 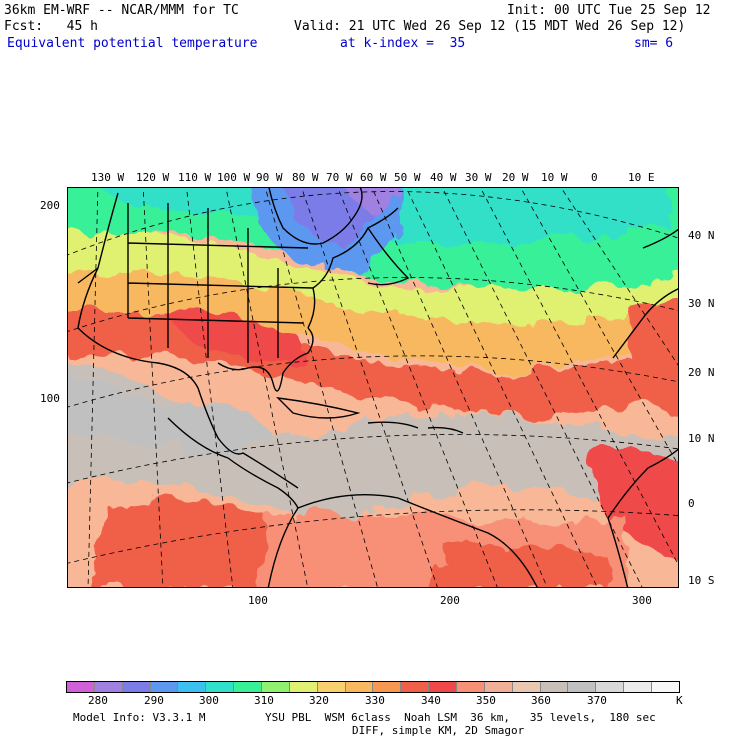 I want to click on lon-label: 120 W, so click(x=153, y=177).